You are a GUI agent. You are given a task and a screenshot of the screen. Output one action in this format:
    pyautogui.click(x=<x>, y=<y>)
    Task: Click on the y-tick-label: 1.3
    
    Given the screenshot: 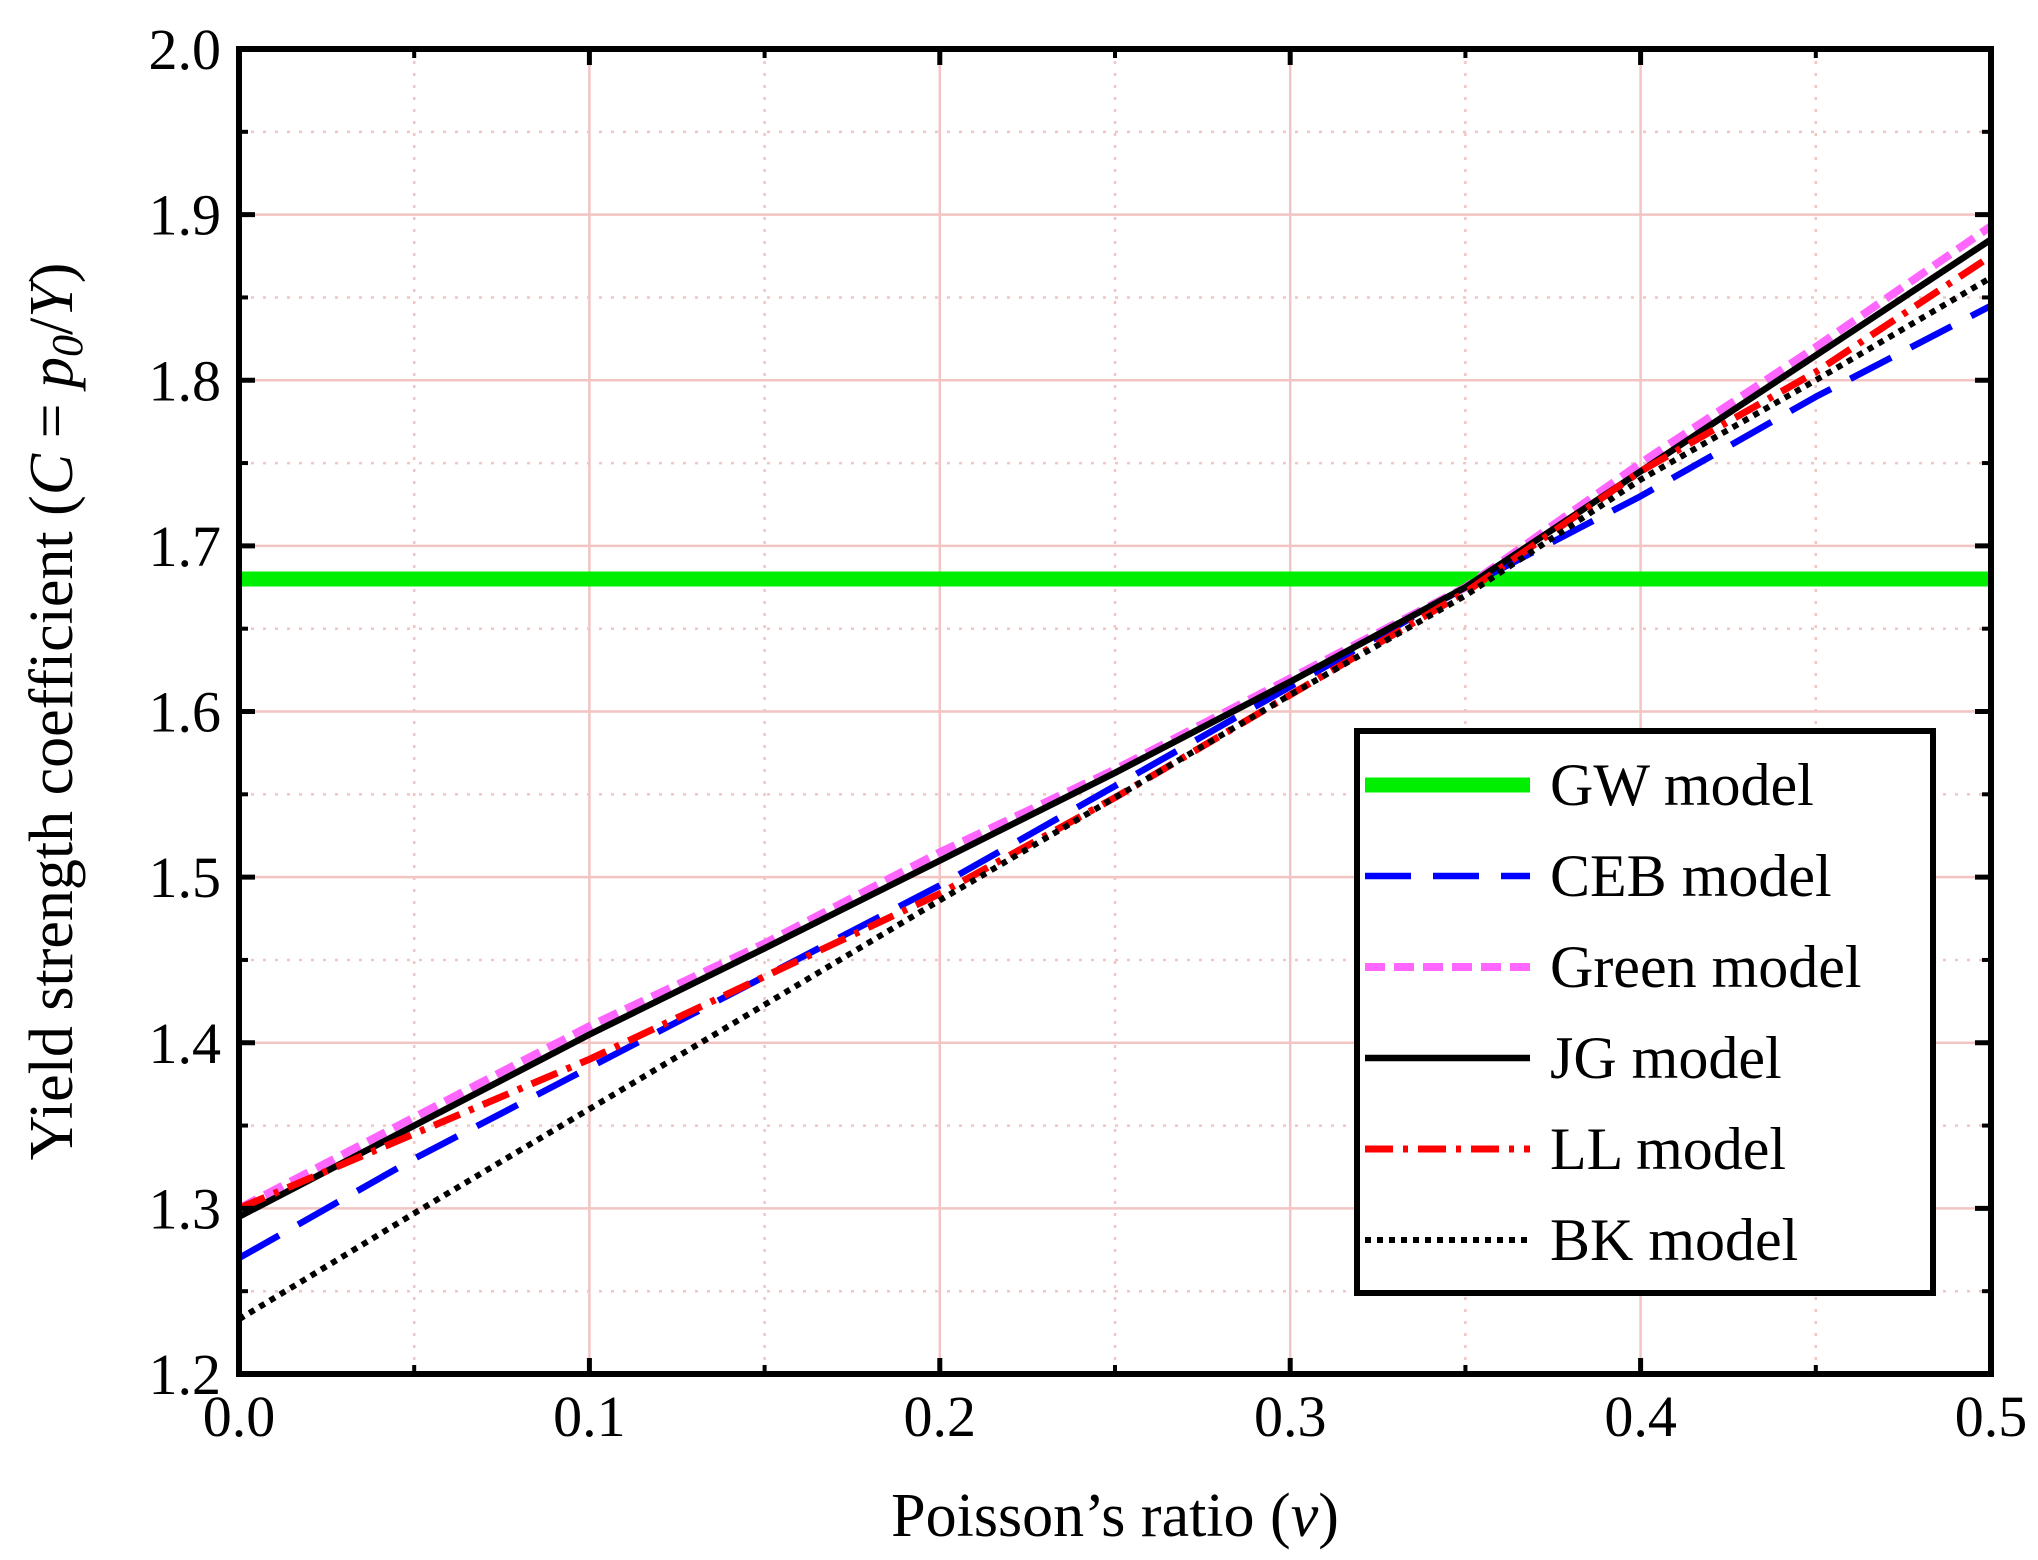 What is the action you would take?
    pyautogui.click(x=185, y=1208)
    